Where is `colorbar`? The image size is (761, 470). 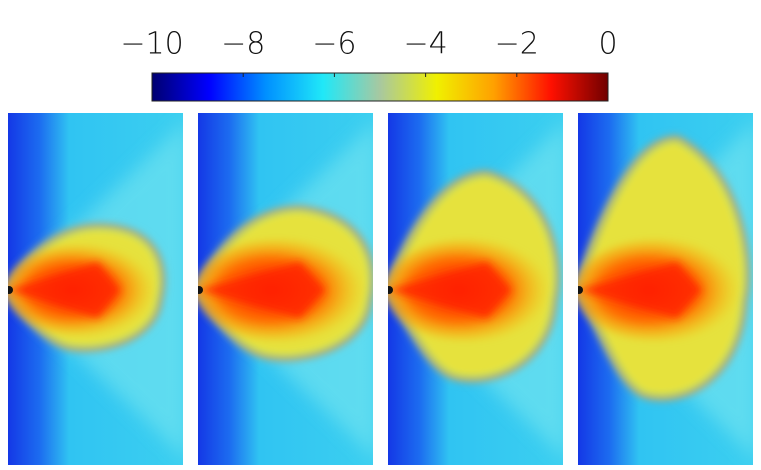 colorbar is located at coordinates (380, 87).